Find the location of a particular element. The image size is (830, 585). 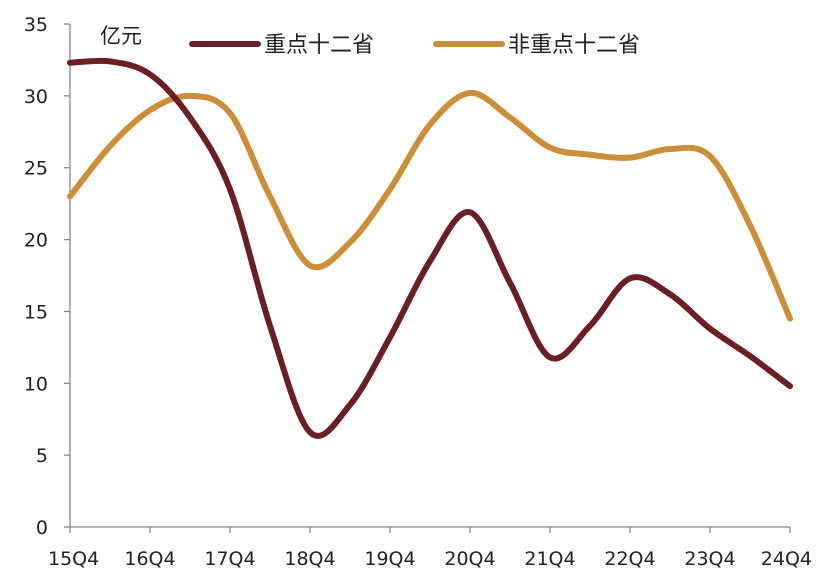

x-tick-label: 18Q4 is located at coordinates (309, 559).